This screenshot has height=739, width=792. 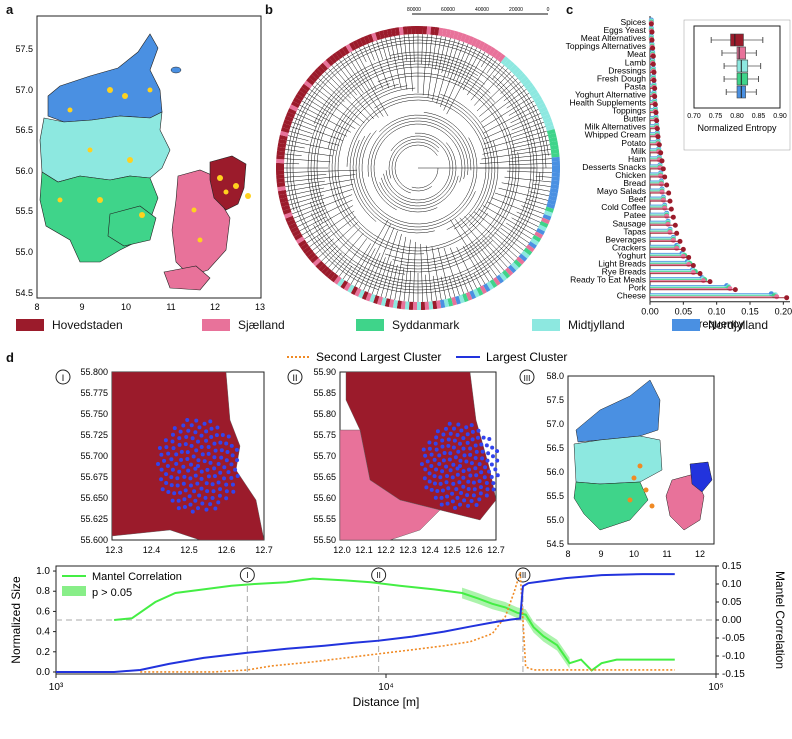 I want to click on c-xtick-label: 0.05, so click(x=684, y=312).